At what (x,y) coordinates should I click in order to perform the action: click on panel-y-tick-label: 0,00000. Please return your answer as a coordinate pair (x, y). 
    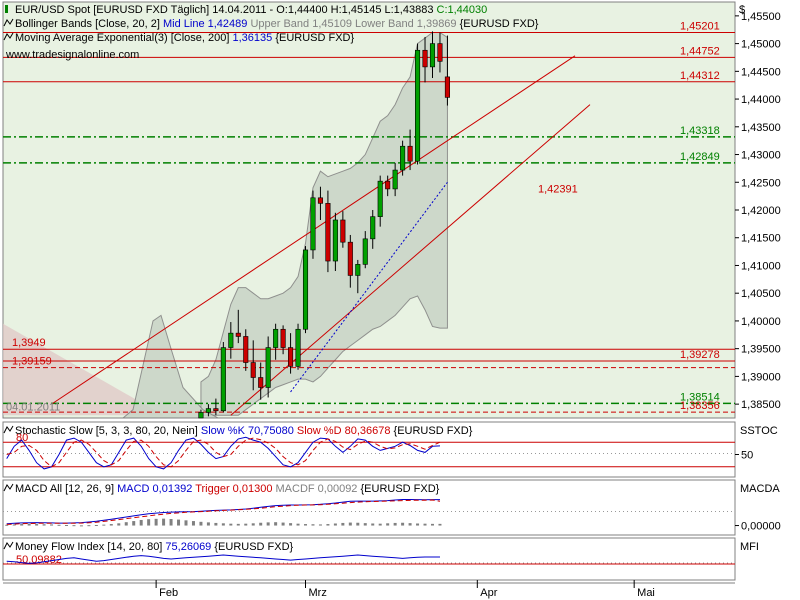
    Looking at the image, I should click on (761, 527).